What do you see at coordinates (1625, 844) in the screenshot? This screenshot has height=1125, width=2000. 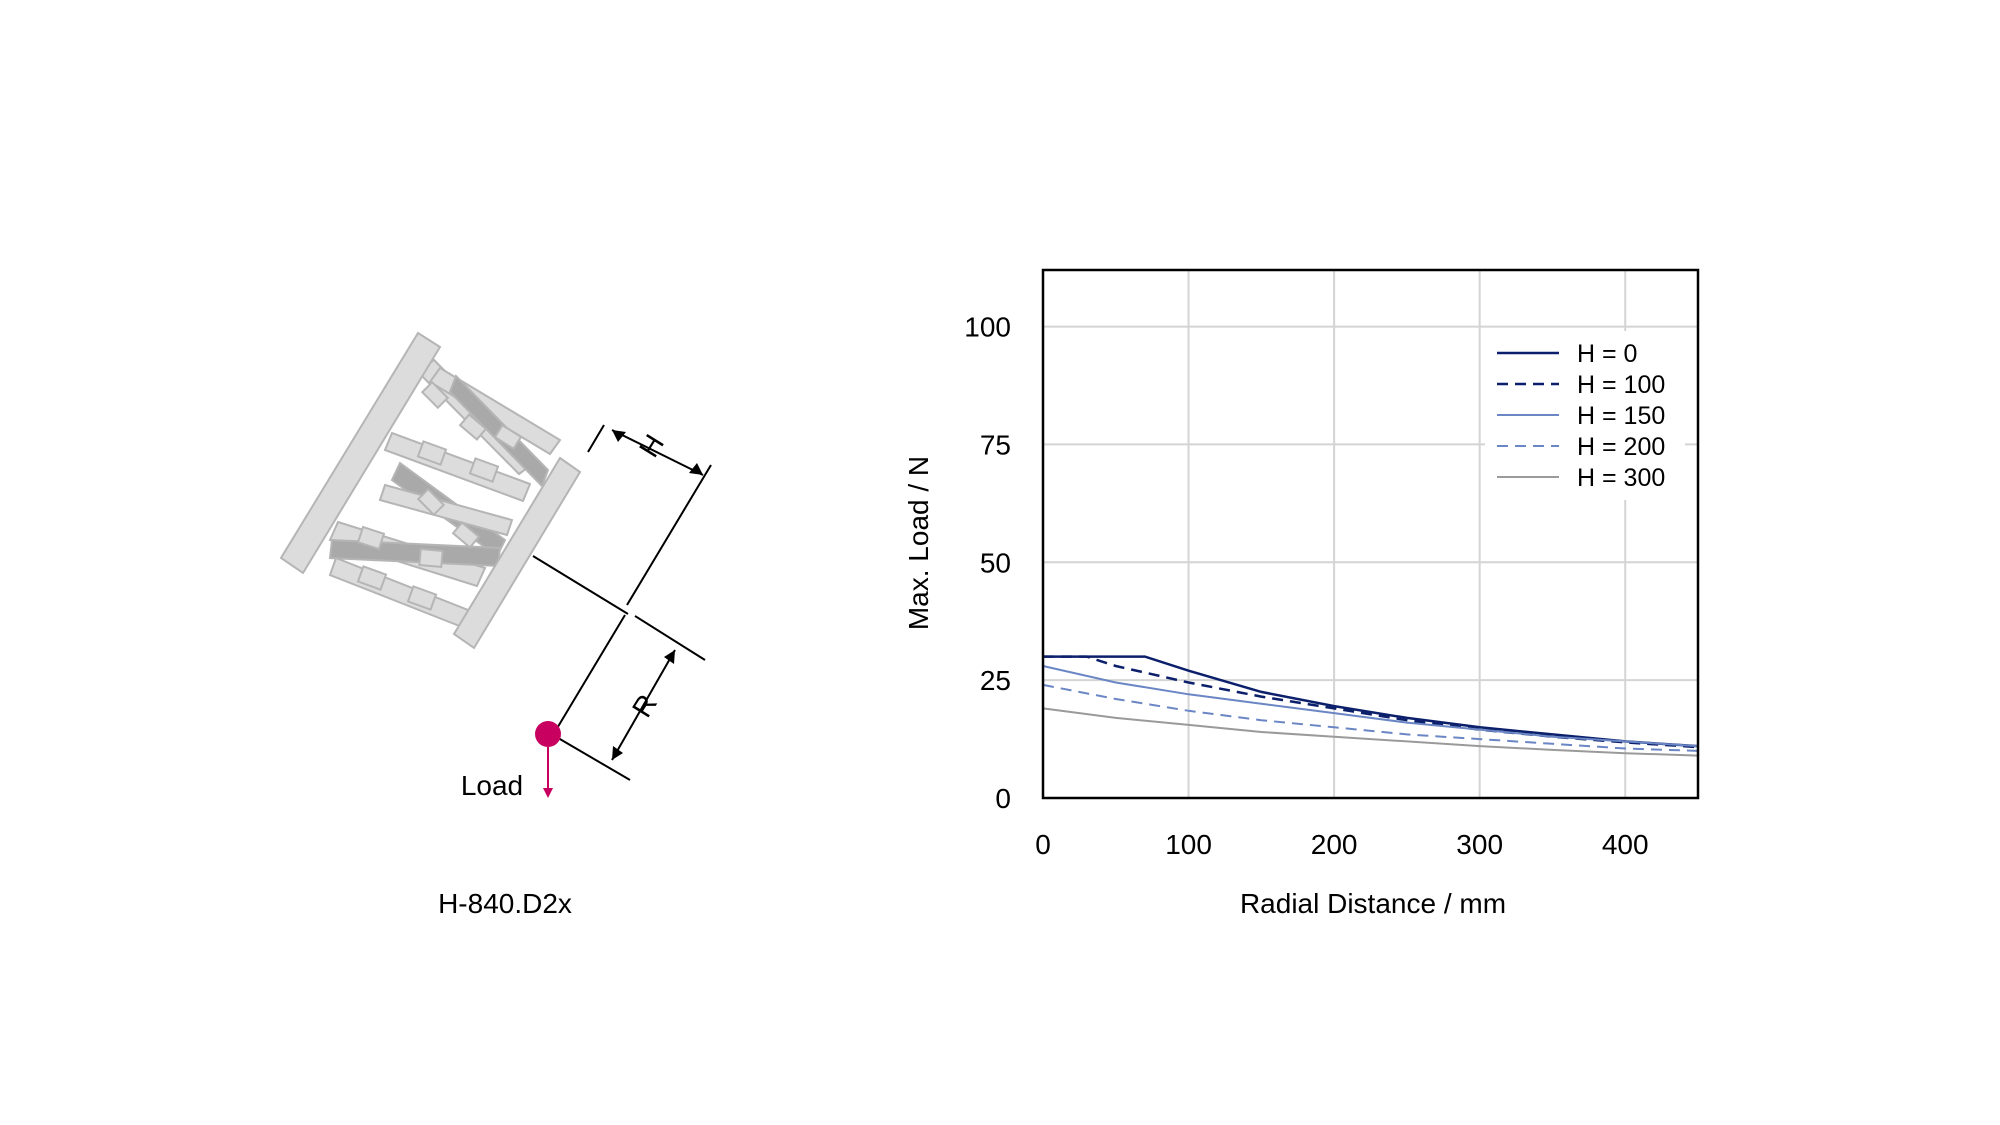 I see `x-tick-label: 400` at bounding box center [1625, 844].